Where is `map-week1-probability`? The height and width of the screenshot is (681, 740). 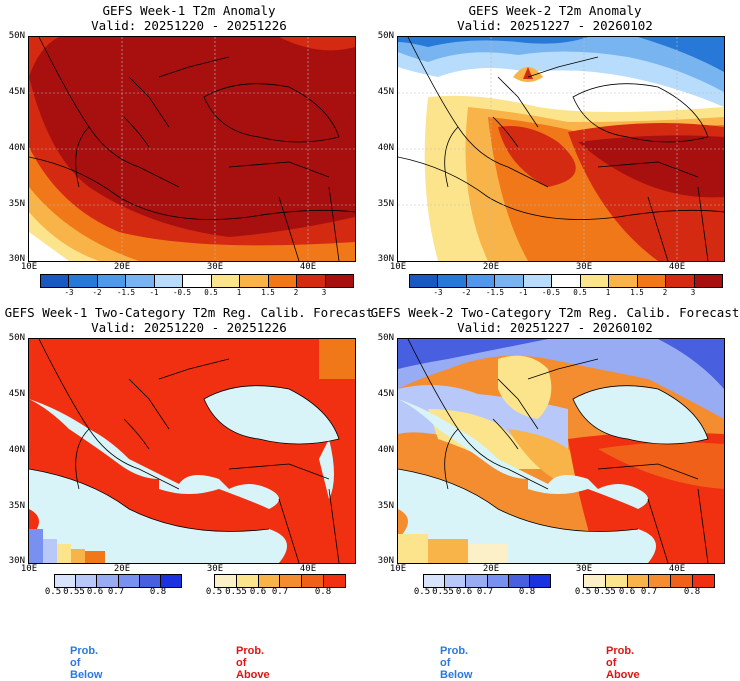
map-week1-probability is located at coordinates (192, 451).